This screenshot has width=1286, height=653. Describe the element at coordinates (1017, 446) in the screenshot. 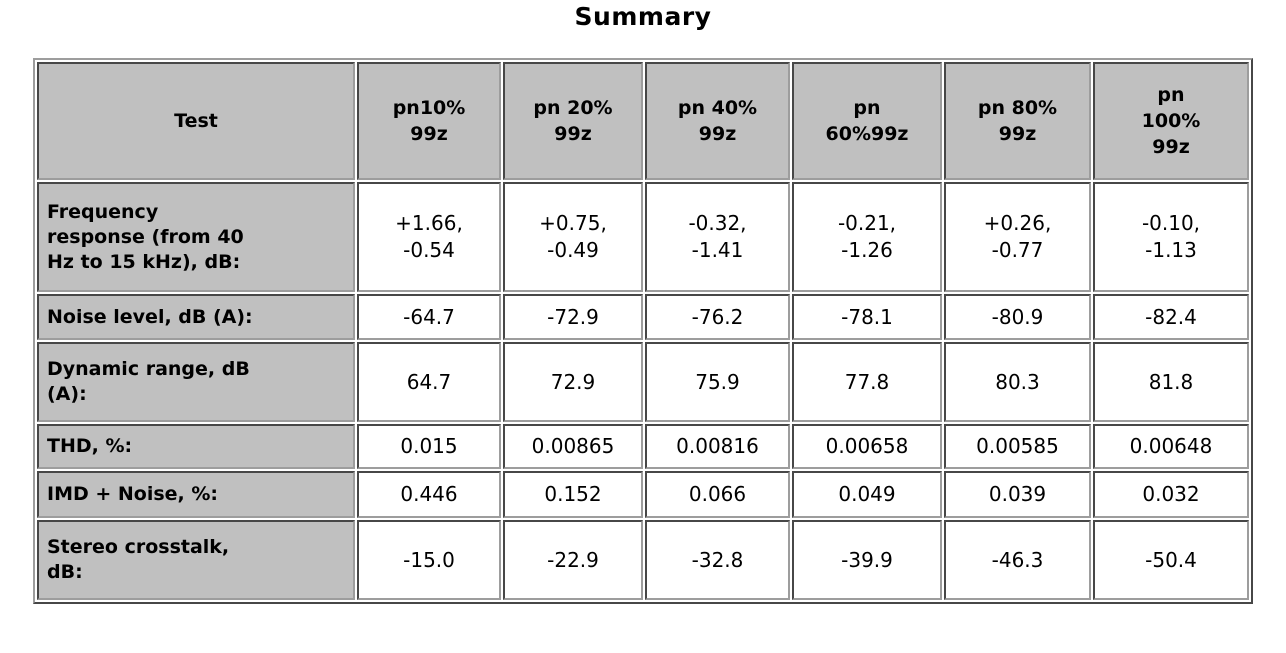

I see `value-cell: 0.00585` at that location.